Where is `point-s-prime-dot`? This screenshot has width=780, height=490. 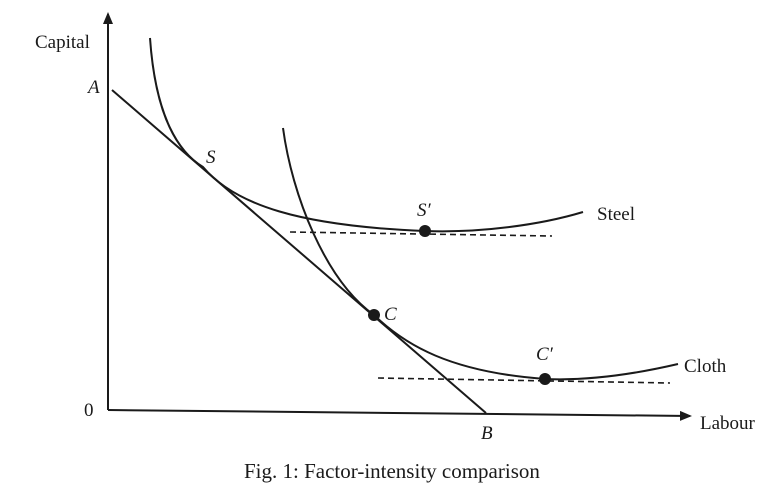
point-s-prime-dot is located at coordinates (425, 231).